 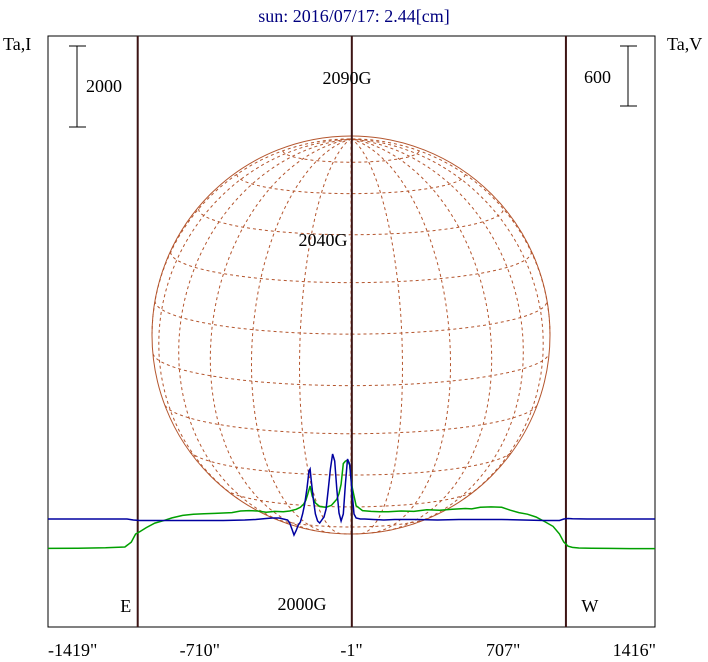 I want to click on limb-label-west: W, so click(x=589, y=606).